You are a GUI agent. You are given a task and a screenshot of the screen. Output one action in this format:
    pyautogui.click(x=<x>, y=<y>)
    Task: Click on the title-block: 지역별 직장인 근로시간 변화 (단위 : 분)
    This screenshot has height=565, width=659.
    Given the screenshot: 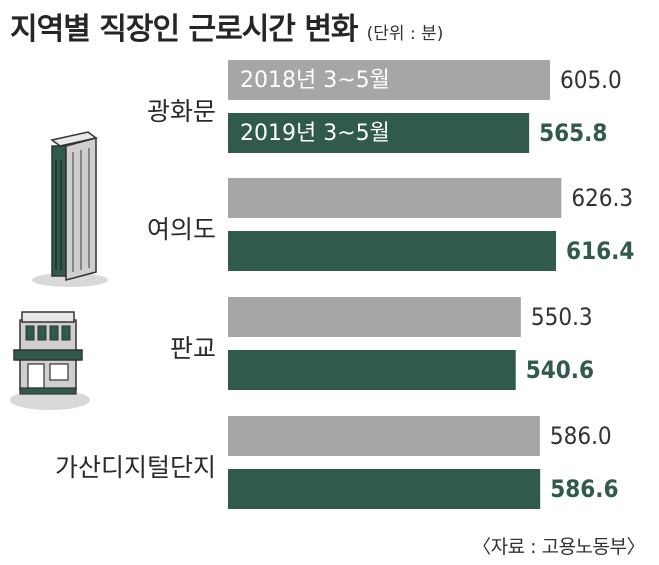 What is the action you would take?
    pyautogui.click(x=226, y=26)
    